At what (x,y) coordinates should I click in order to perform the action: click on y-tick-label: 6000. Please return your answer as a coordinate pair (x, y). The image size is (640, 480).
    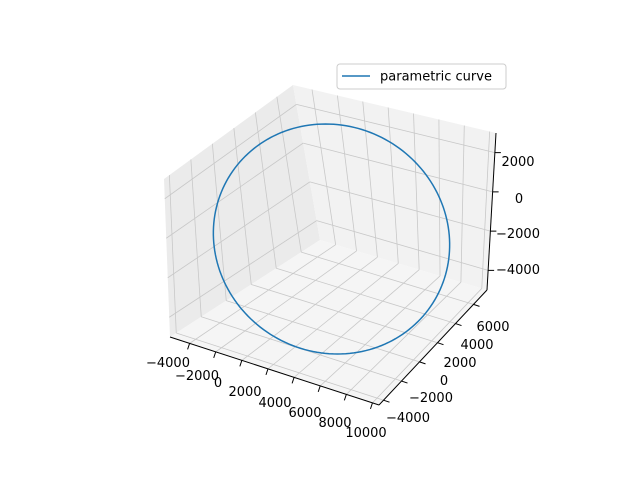
    Looking at the image, I should click on (492, 327).